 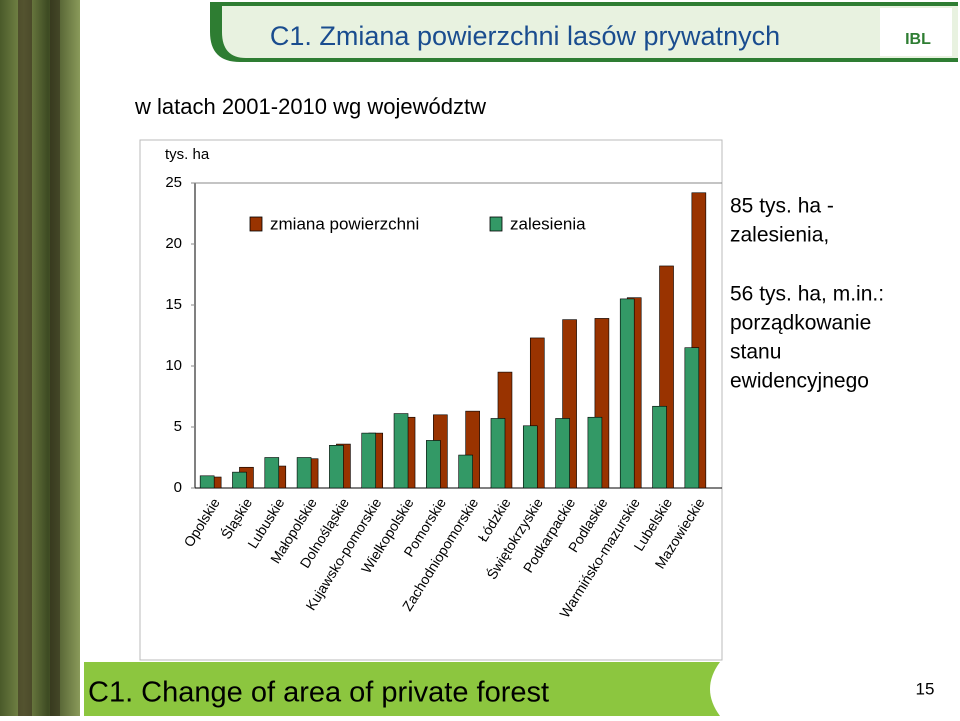 I want to click on y-tick-label: 20, so click(x=173, y=243).